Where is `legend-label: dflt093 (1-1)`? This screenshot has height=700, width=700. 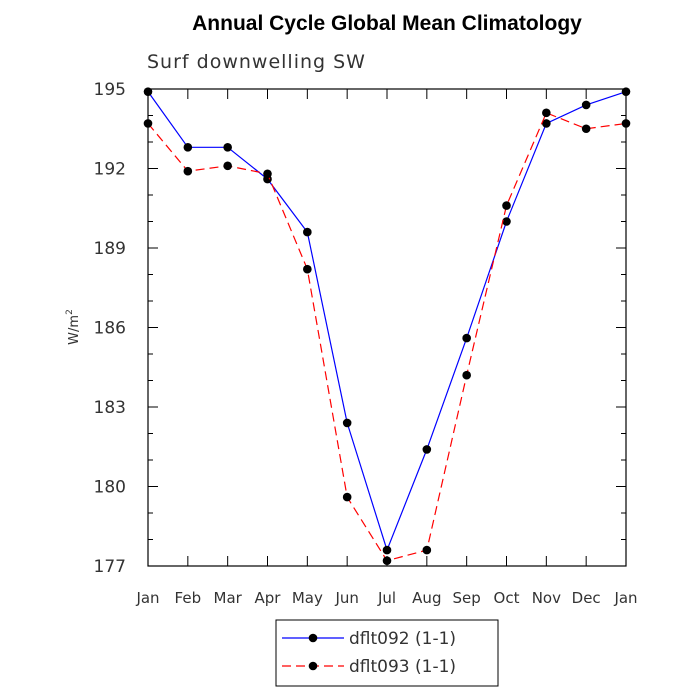
legend-label: dflt093 (1-1) is located at coordinates (402, 667).